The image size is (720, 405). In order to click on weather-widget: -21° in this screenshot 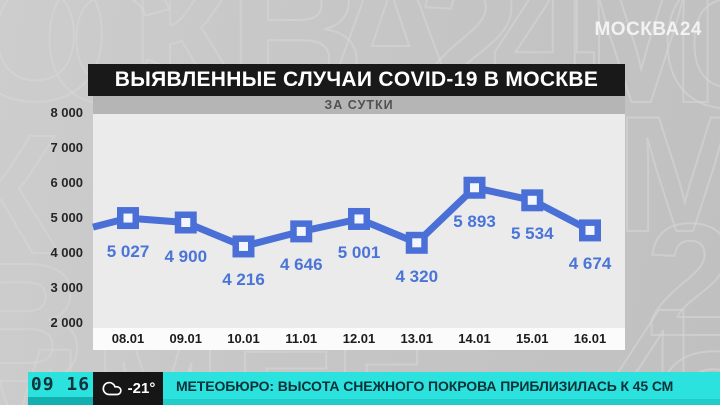, I will do `click(128, 388)`.